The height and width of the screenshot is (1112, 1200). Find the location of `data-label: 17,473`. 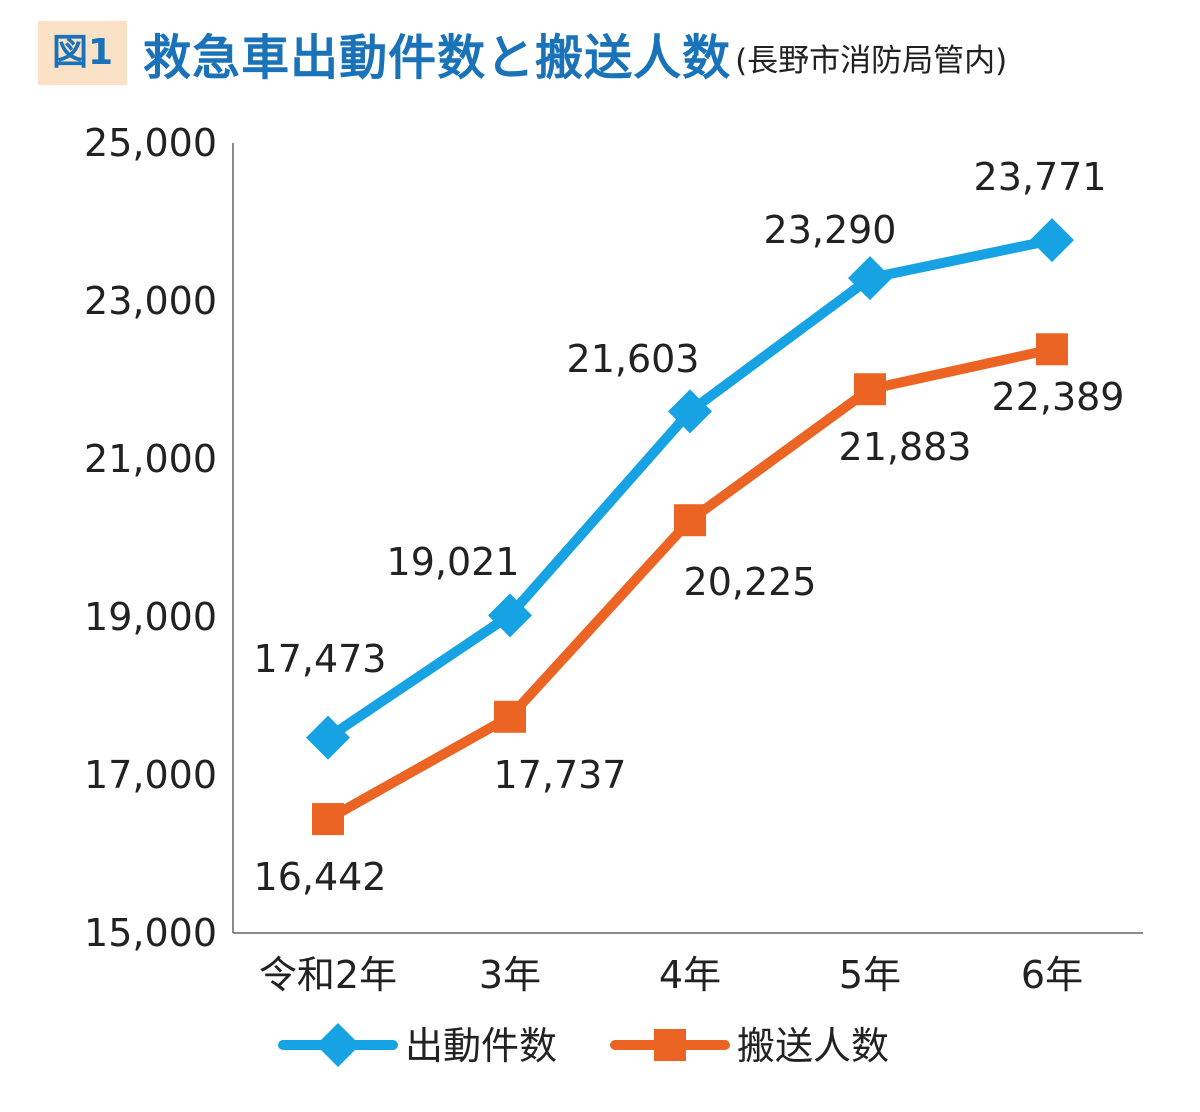

data-label: 17,473 is located at coordinates (320, 659).